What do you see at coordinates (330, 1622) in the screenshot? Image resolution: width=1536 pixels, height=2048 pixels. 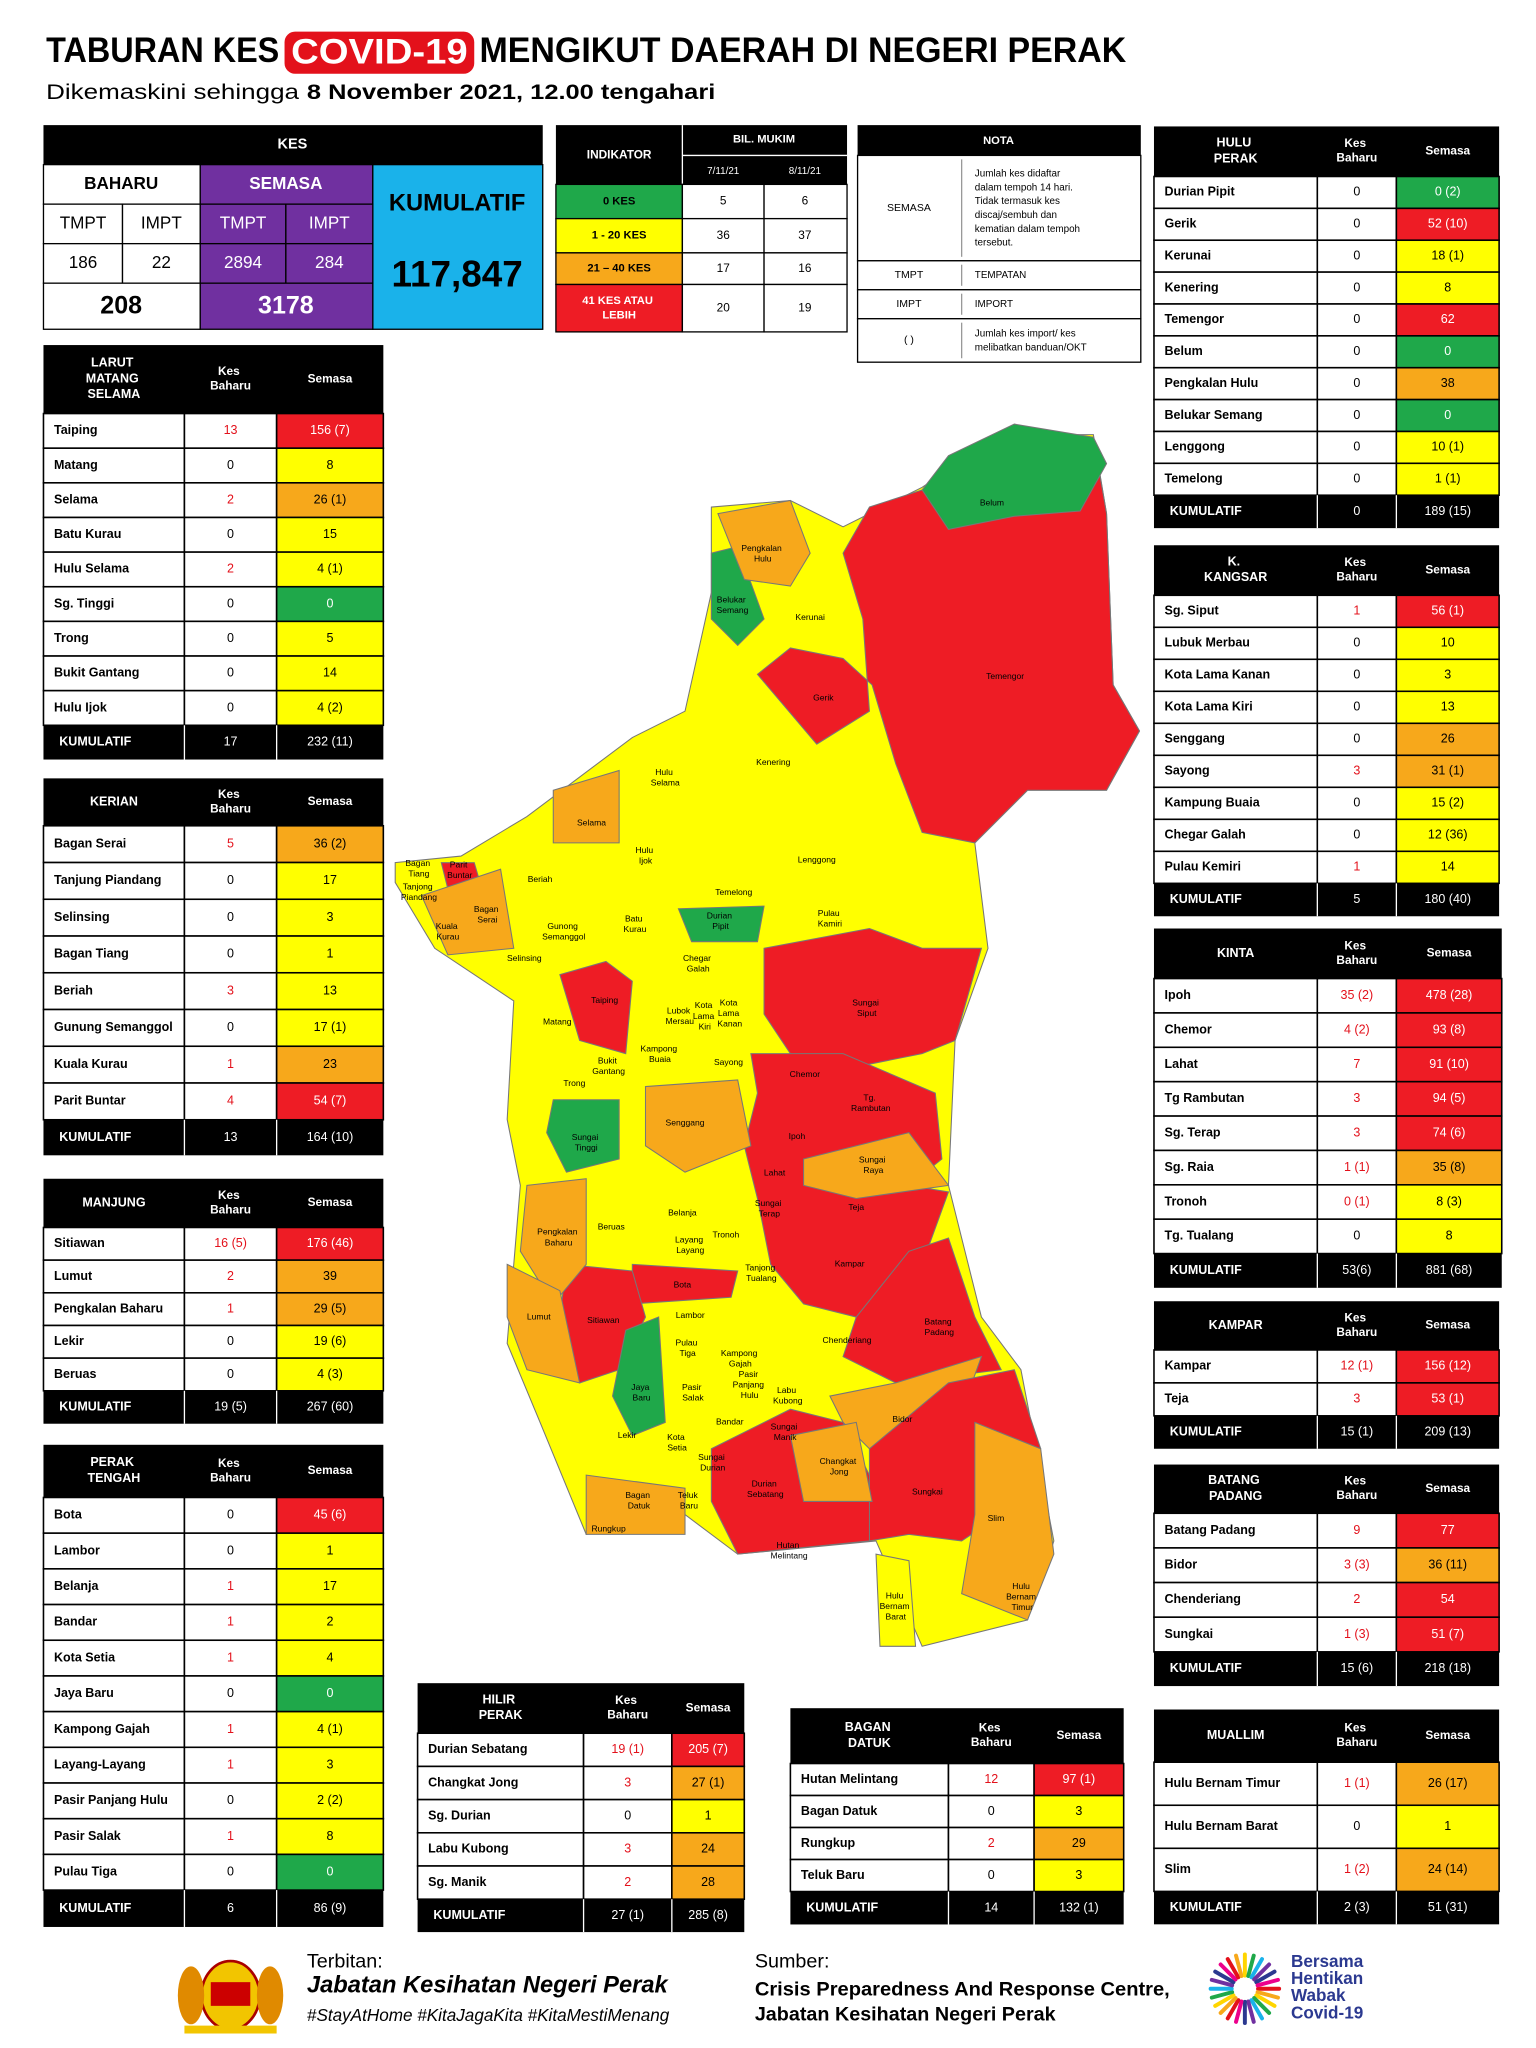 I see `semasa-value: 2` at bounding box center [330, 1622].